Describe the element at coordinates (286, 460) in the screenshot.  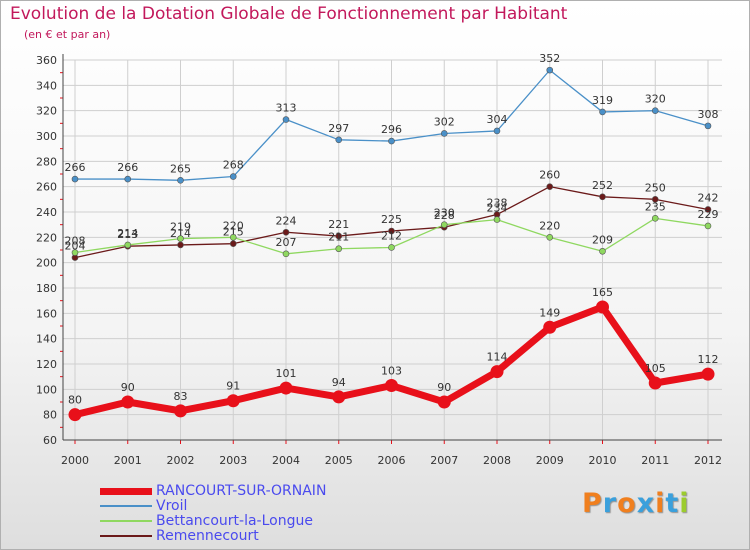
I see `x-tick-label: 2004` at that location.